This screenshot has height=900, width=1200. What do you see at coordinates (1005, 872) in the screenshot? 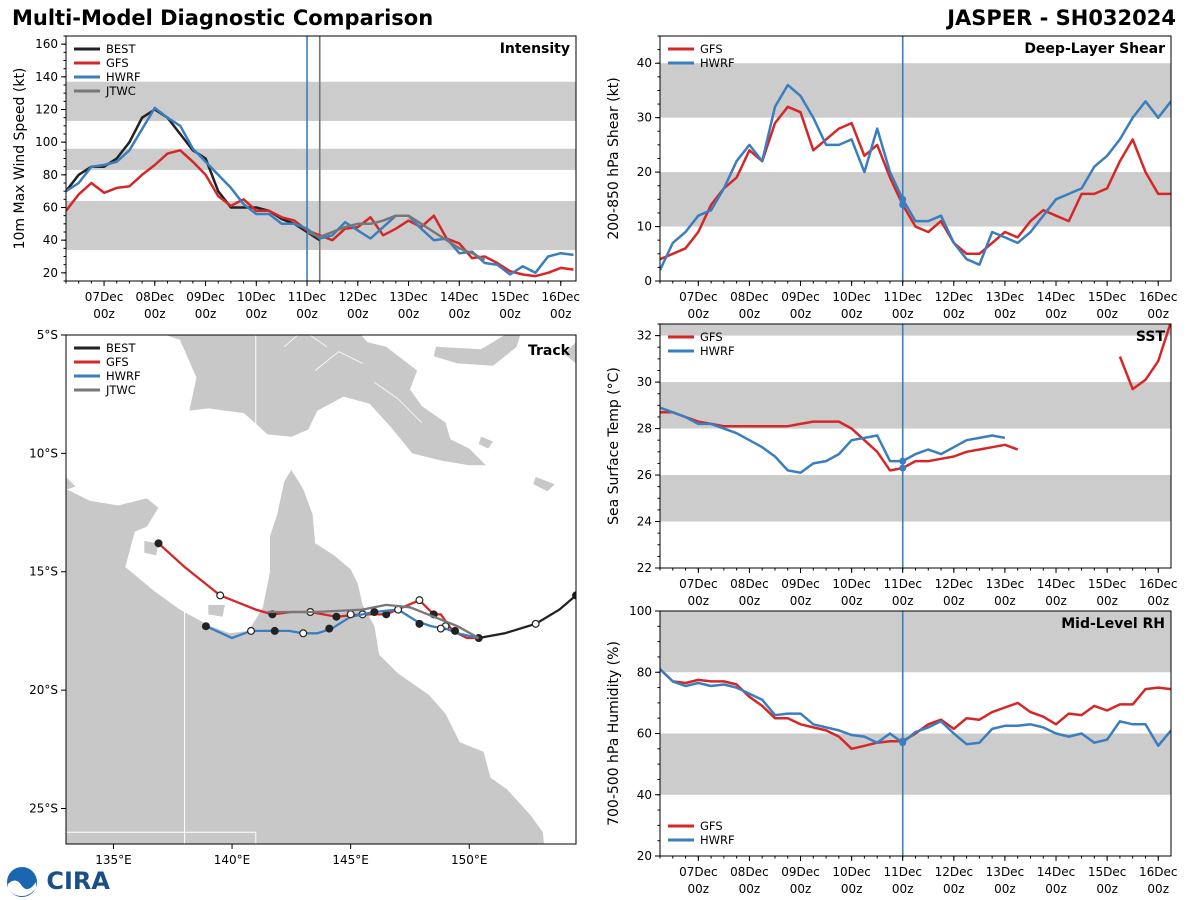
I see `rh-x-tick-label-date: 13Dec` at bounding box center [1005, 872].